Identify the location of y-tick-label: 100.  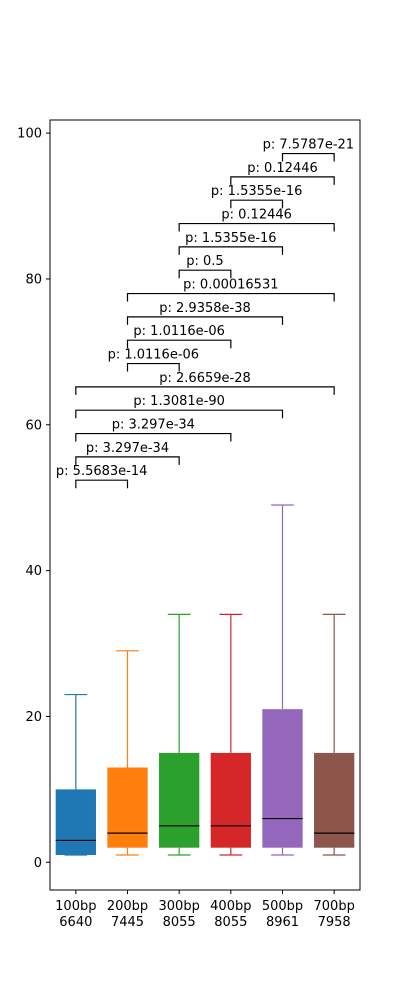
(29, 134).